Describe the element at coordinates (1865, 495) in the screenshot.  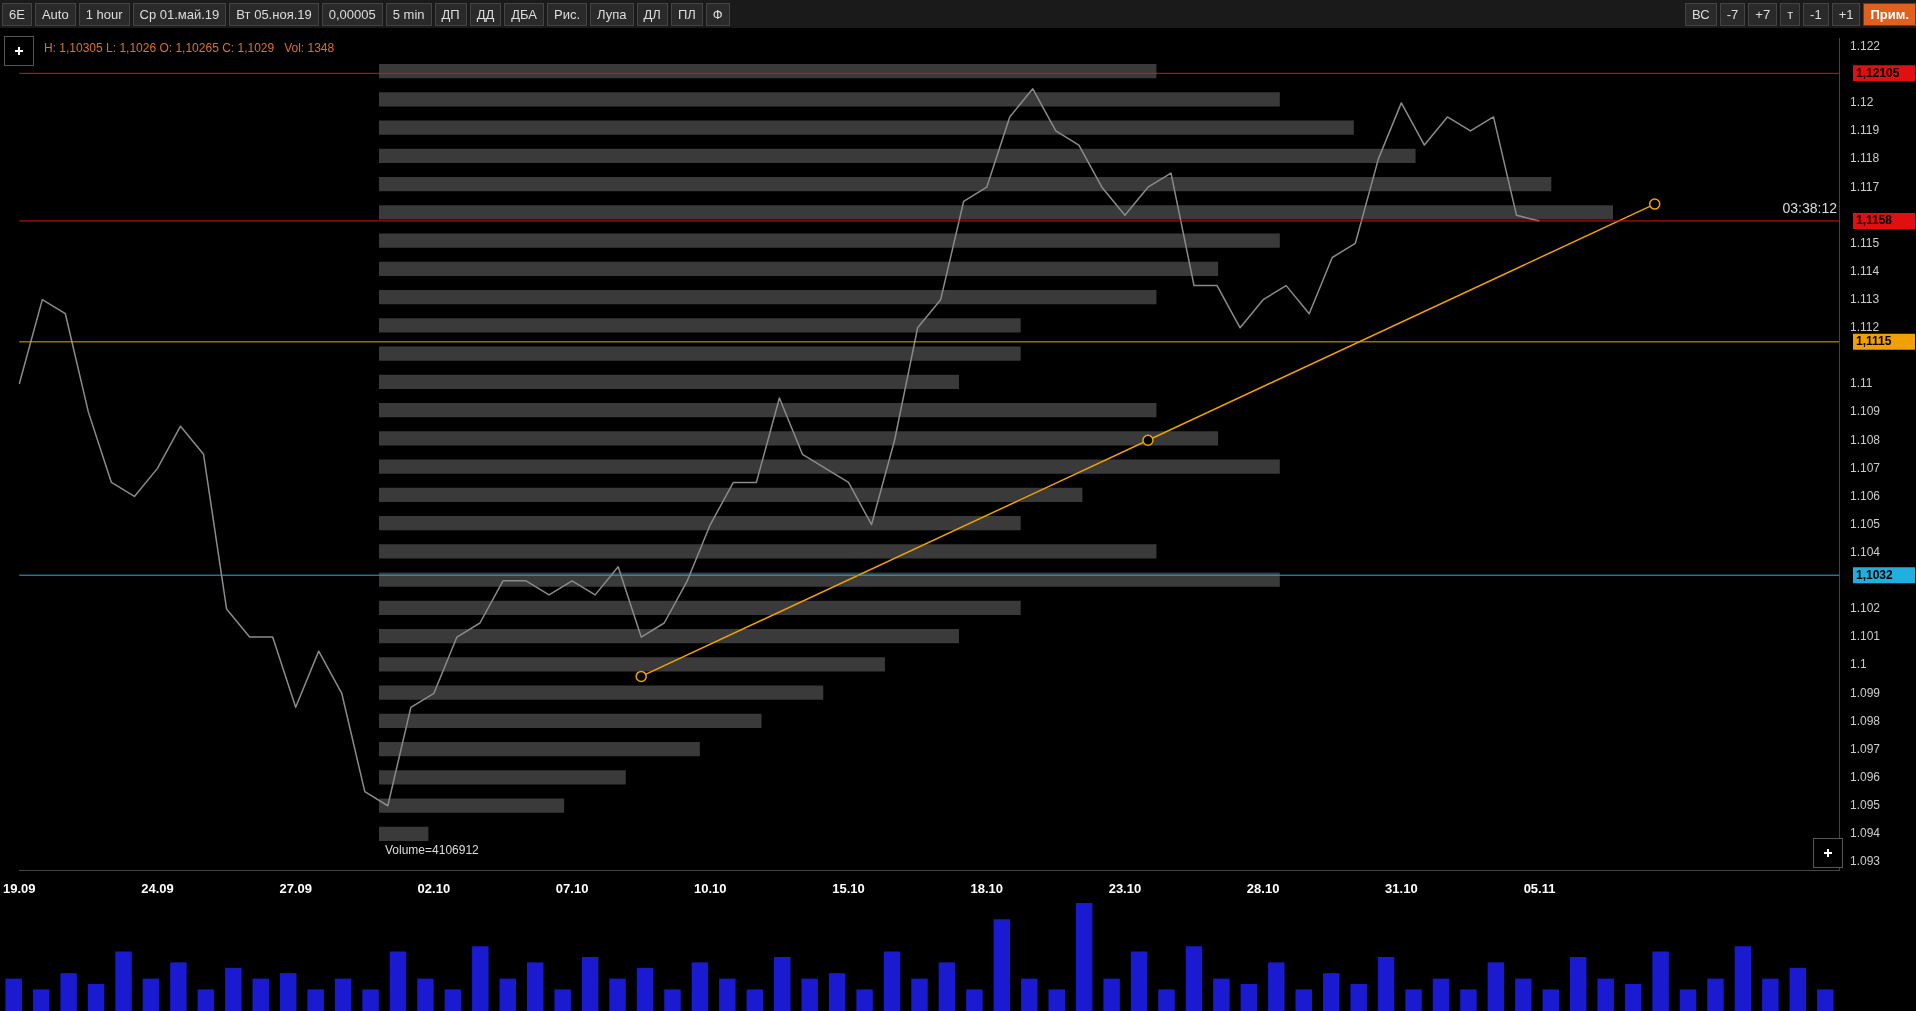
I see `y-tick-label: 1.106` at that location.